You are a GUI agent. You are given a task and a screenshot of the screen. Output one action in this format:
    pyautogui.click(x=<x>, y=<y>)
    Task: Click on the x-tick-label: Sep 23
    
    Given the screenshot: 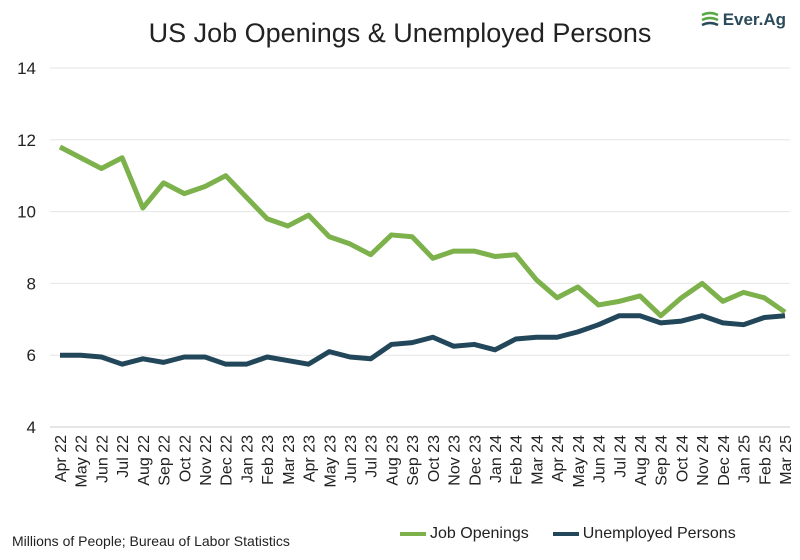 What is the action you would take?
    pyautogui.click(x=413, y=460)
    